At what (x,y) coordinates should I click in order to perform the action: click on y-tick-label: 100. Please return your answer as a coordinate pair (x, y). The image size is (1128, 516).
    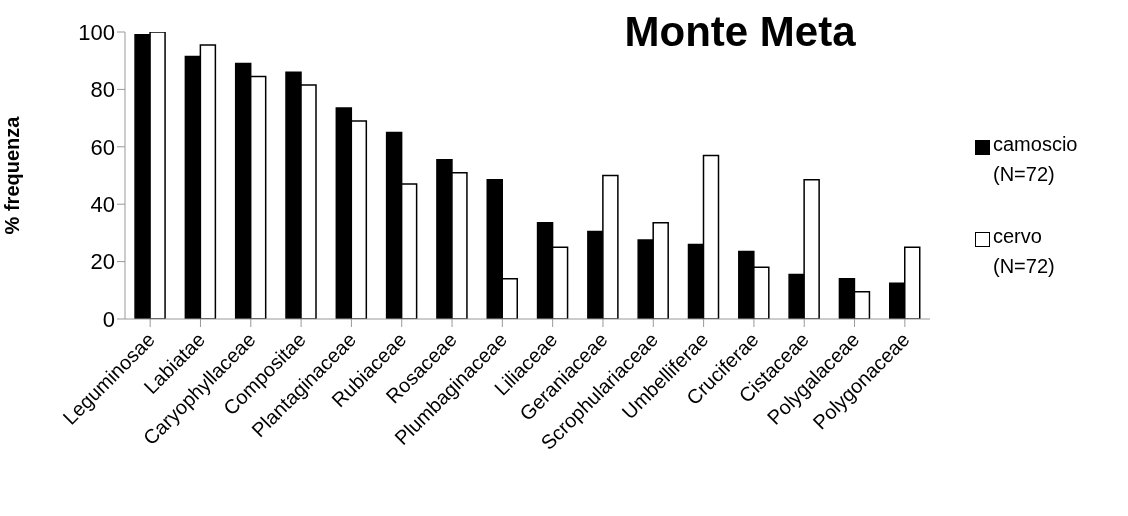
    Looking at the image, I should click on (96, 32).